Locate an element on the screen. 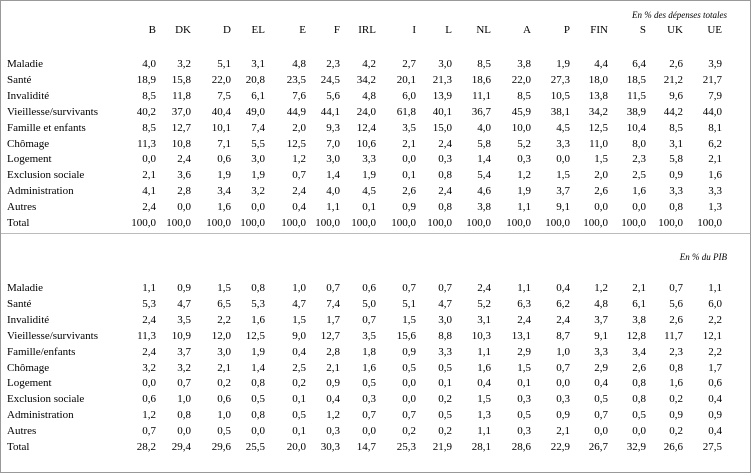 This screenshot has height=473, width=751. cell-value: 2,7 is located at coordinates (409, 64).